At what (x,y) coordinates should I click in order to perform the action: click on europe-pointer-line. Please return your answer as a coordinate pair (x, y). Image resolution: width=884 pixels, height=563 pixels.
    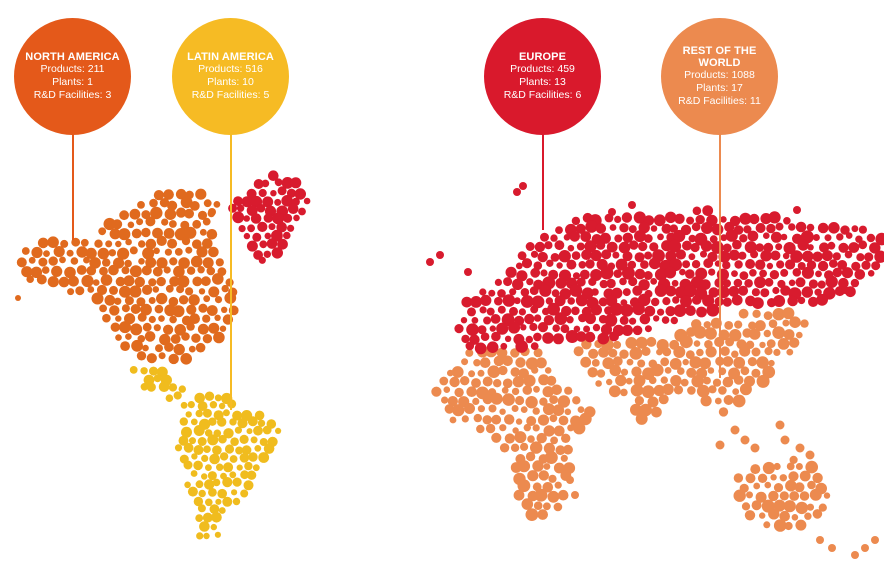
    Looking at the image, I should click on (543, 174).